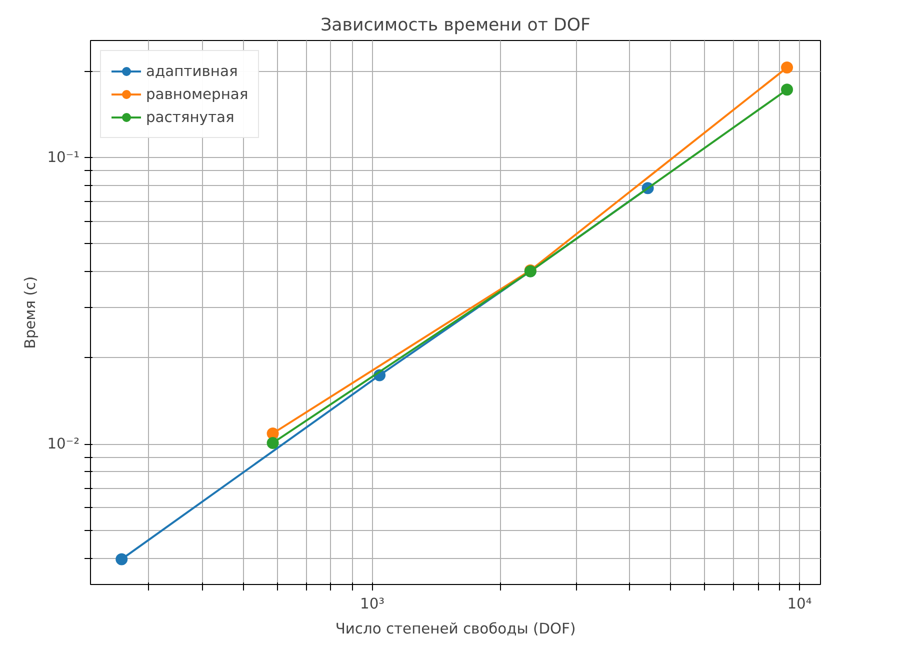  What do you see at coordinates (192, 71) in the screenshot?
I see `legend-label: адаптивная` at bounding box center [192, 71].